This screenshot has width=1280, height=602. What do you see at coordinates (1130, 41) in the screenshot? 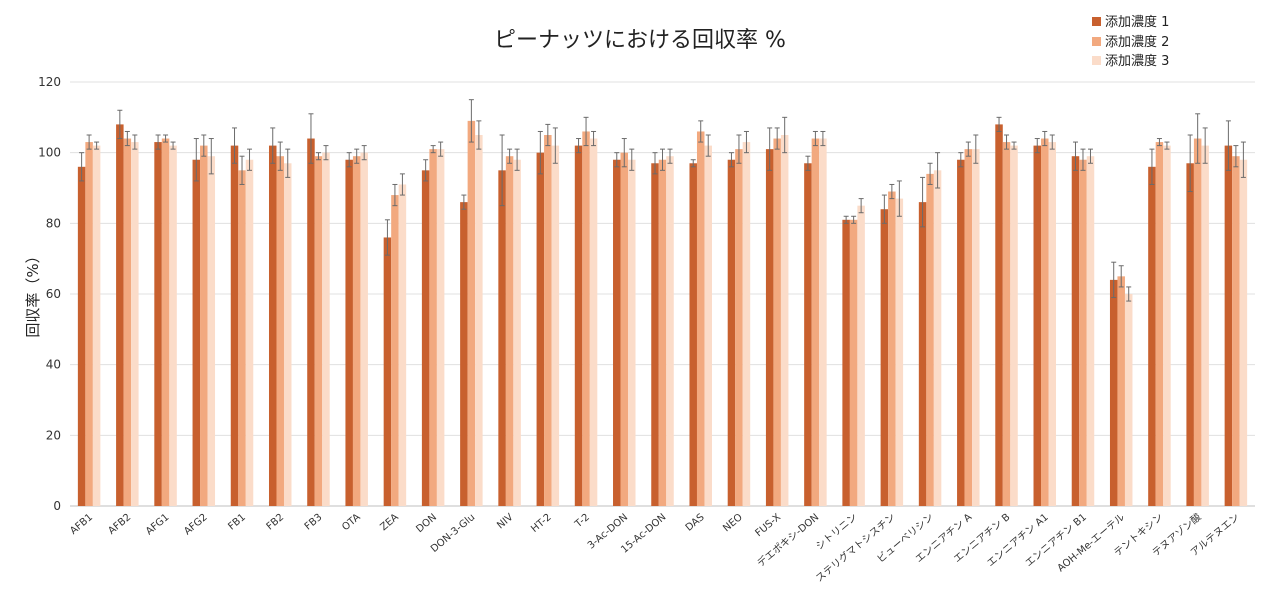
I see `legend: 添加濃度 1 添加濃度 2 添加濃度 3` at bounding box center [1130, 41].